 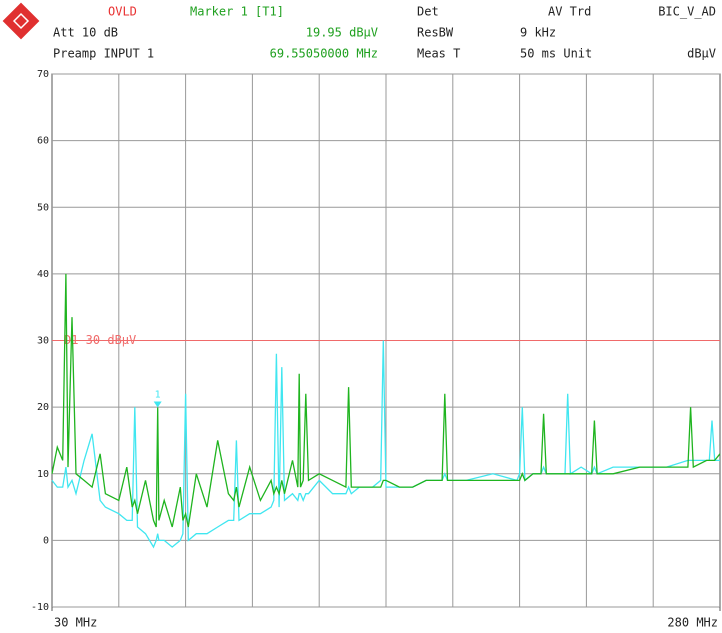 I want to click on logo, so click(x=21, y=21).